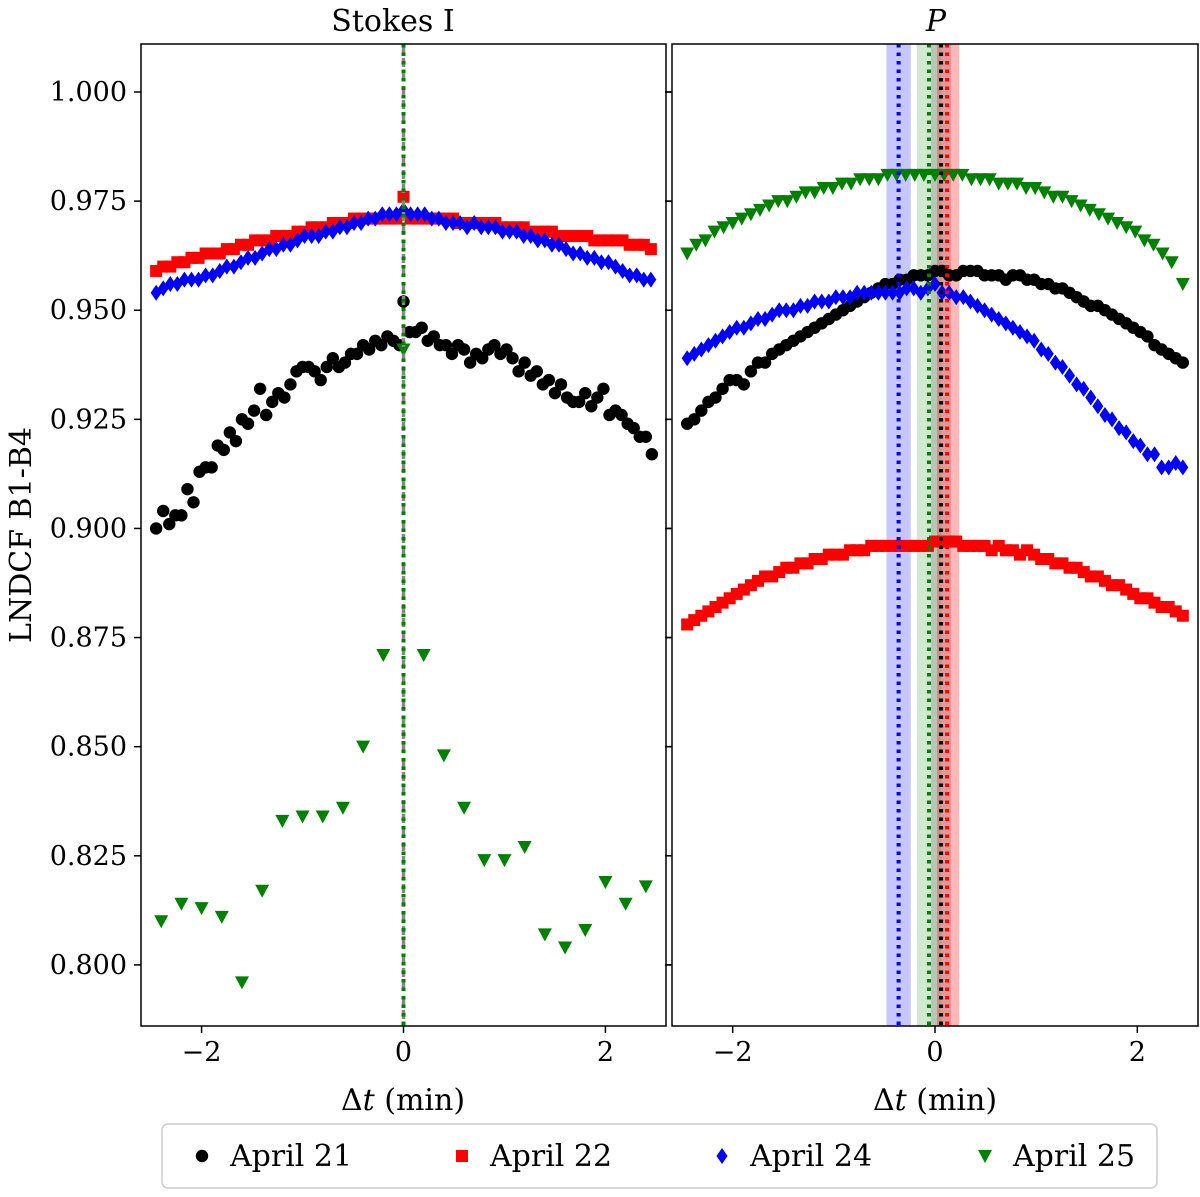 The width and height of the screenshot is (1200, 1197). What do you see at coordinates (1137, 1052) in the screenshot?
I see `x-tick-label: 2` at bounding box center [1137, 1052].